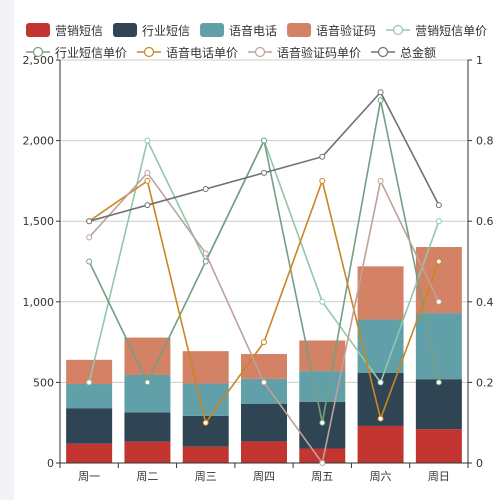  What do you see at coordinates (319, 52) in the screenshot?
I see `legend-label: 语音验证码单价` at bounding box center [319, 52].